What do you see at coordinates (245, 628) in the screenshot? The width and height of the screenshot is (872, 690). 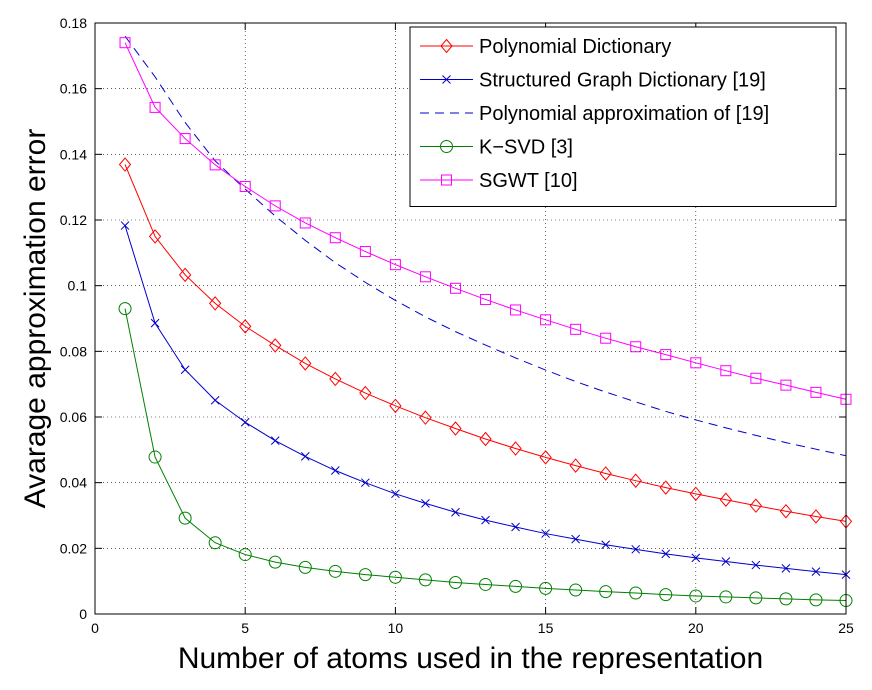 I see `x-tick-label: 5` at bounding box center [245, 628].